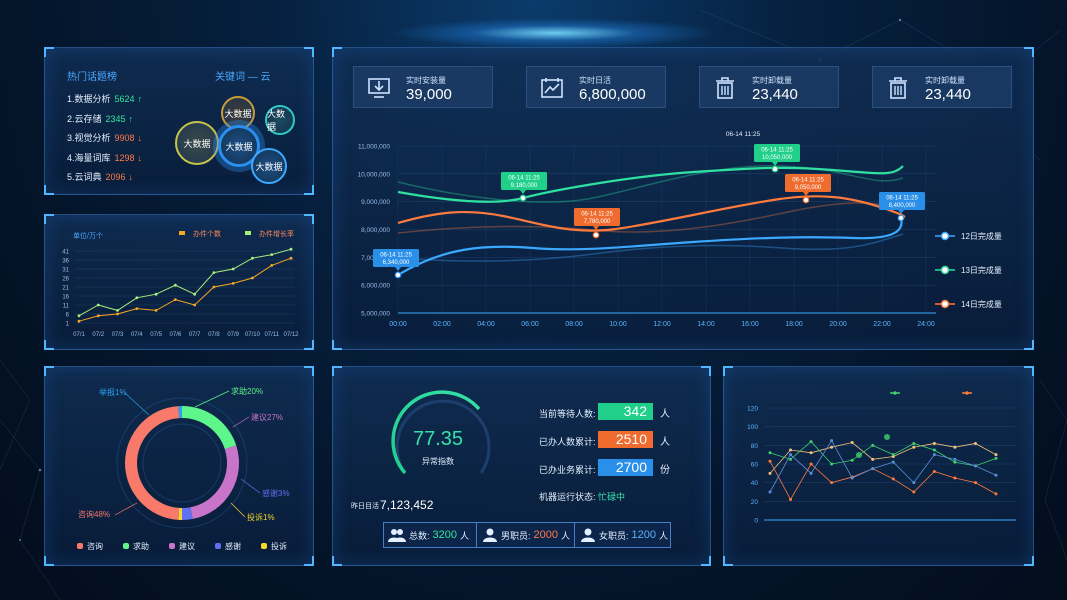 Image resolution: width=1067 pixels, height=600 pixels. What do you see at coordinates (104, 157) in the screenshot?
I see `hot-topic-item: 4.海量词库 1298 ↓` at bounding box center [104, 157].